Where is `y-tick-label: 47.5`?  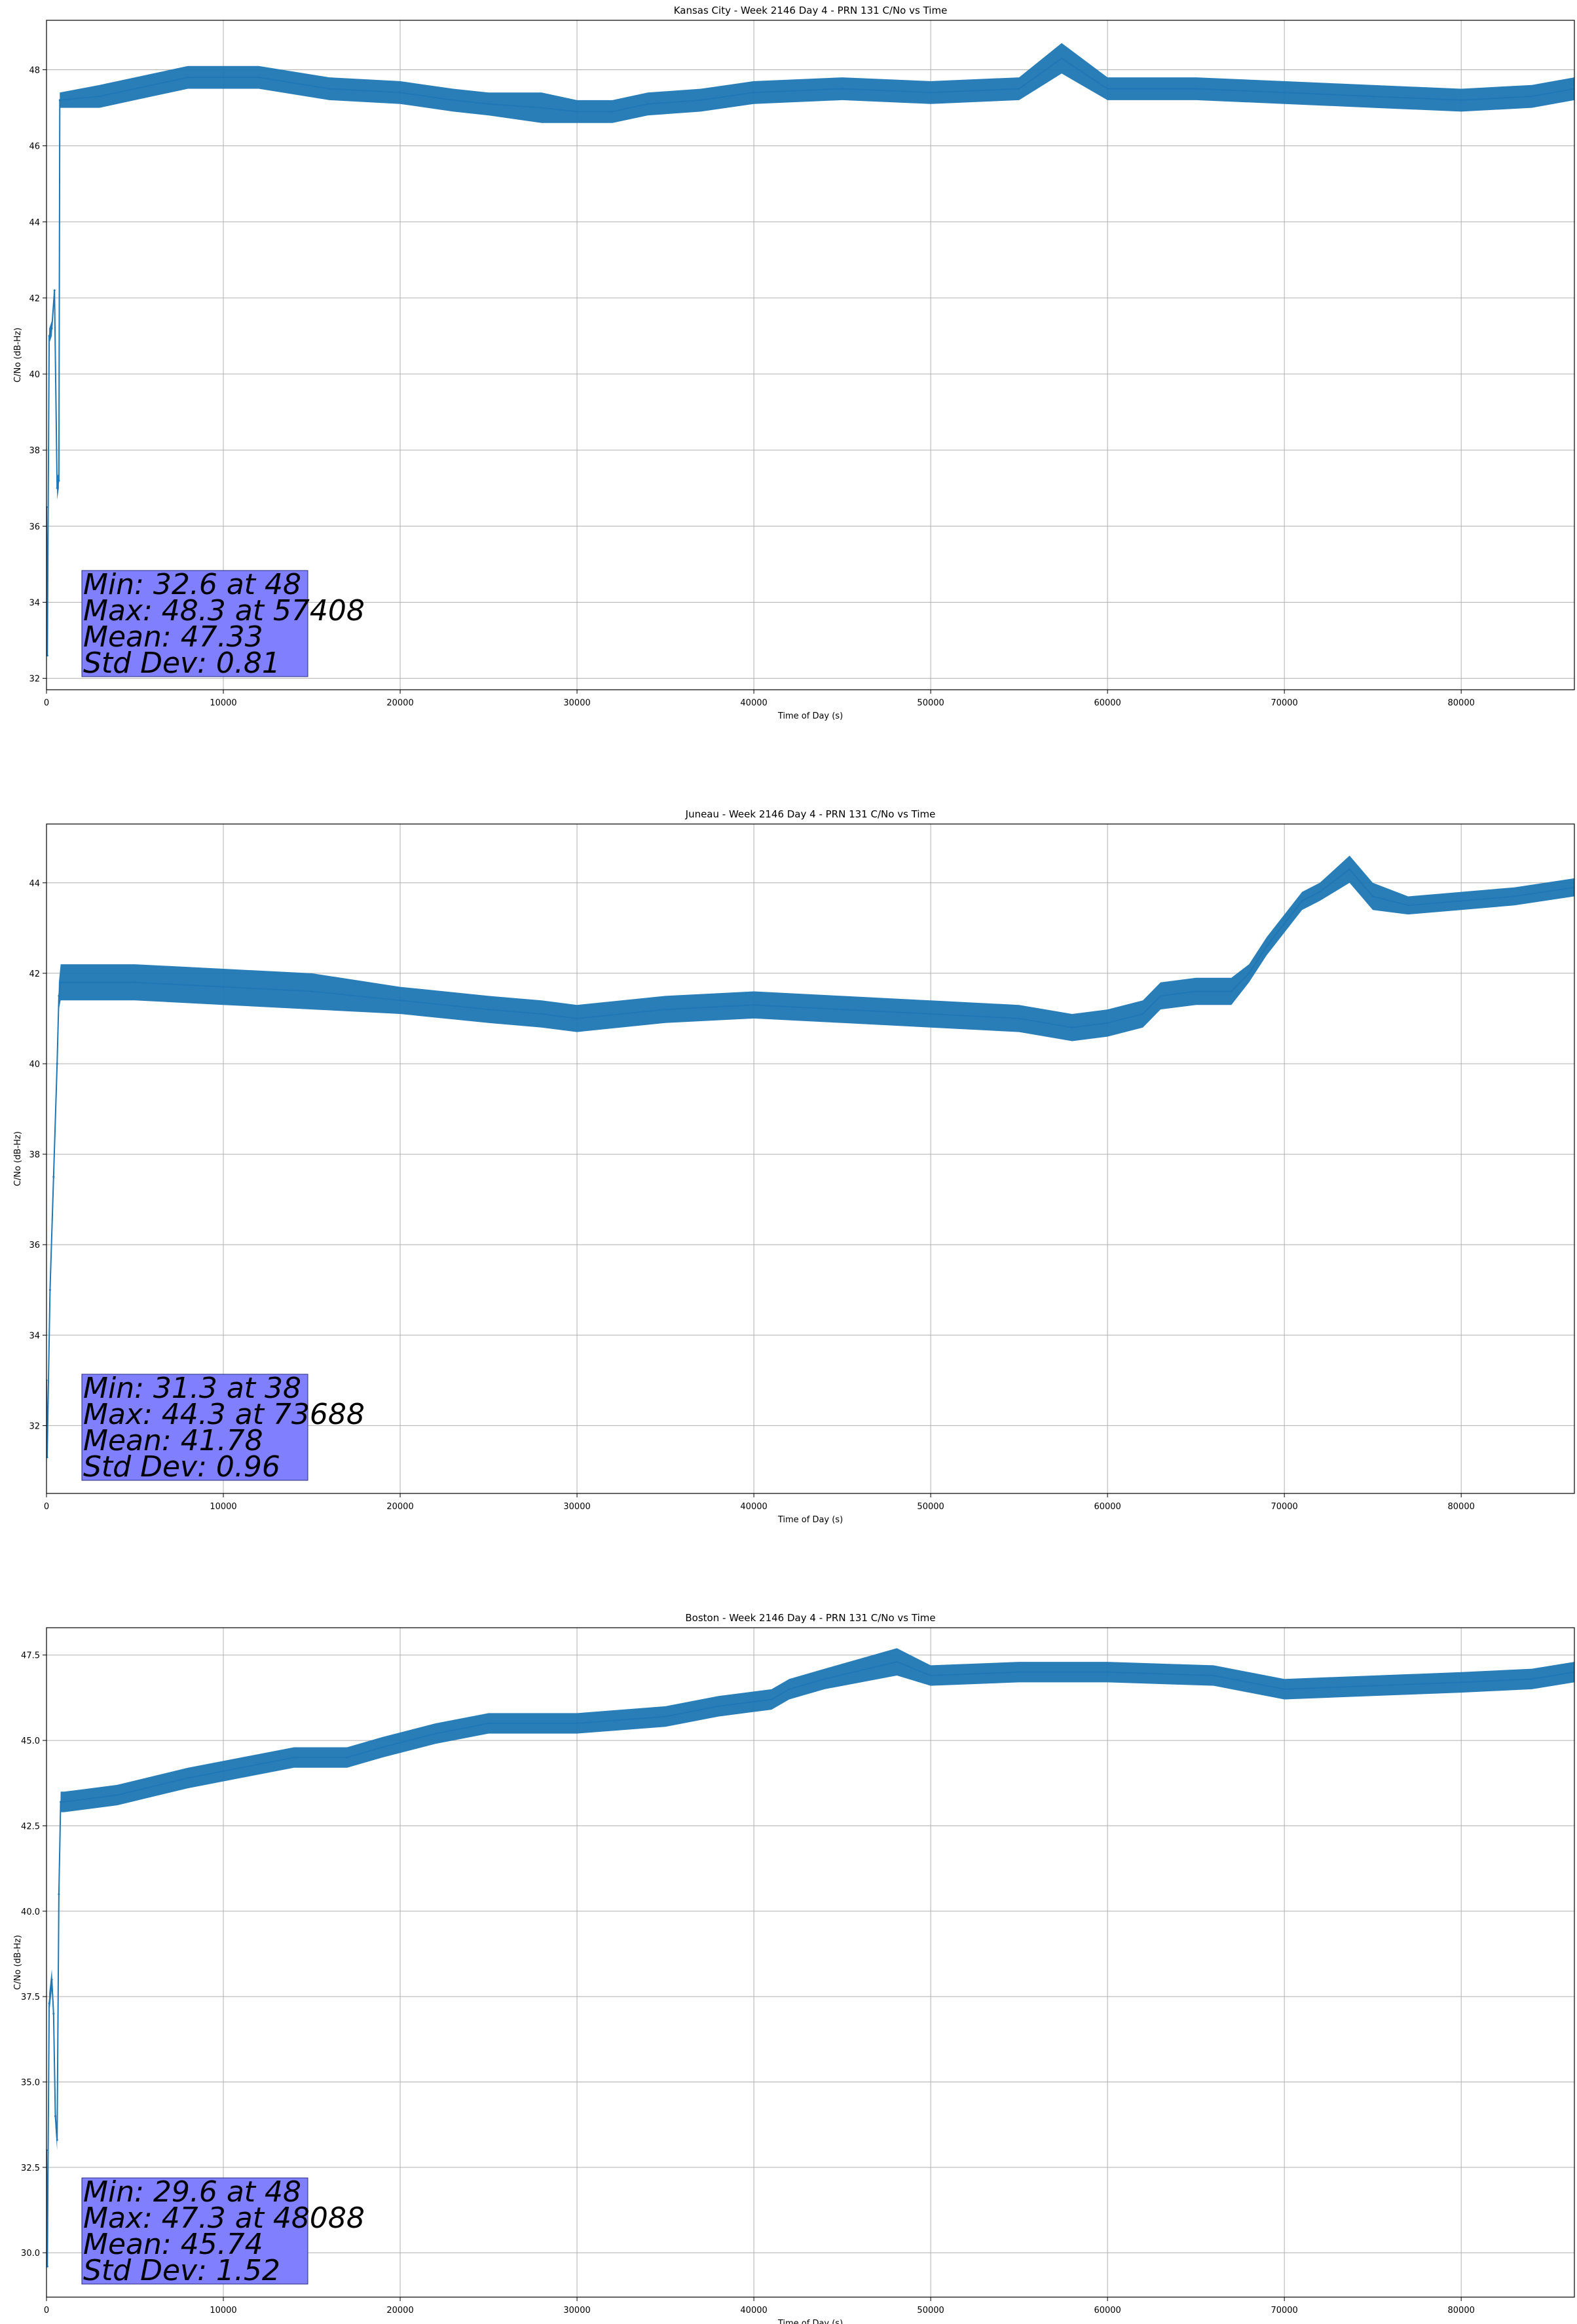
y-tick-label: 47.5 is located at coordinates (30, 1656).